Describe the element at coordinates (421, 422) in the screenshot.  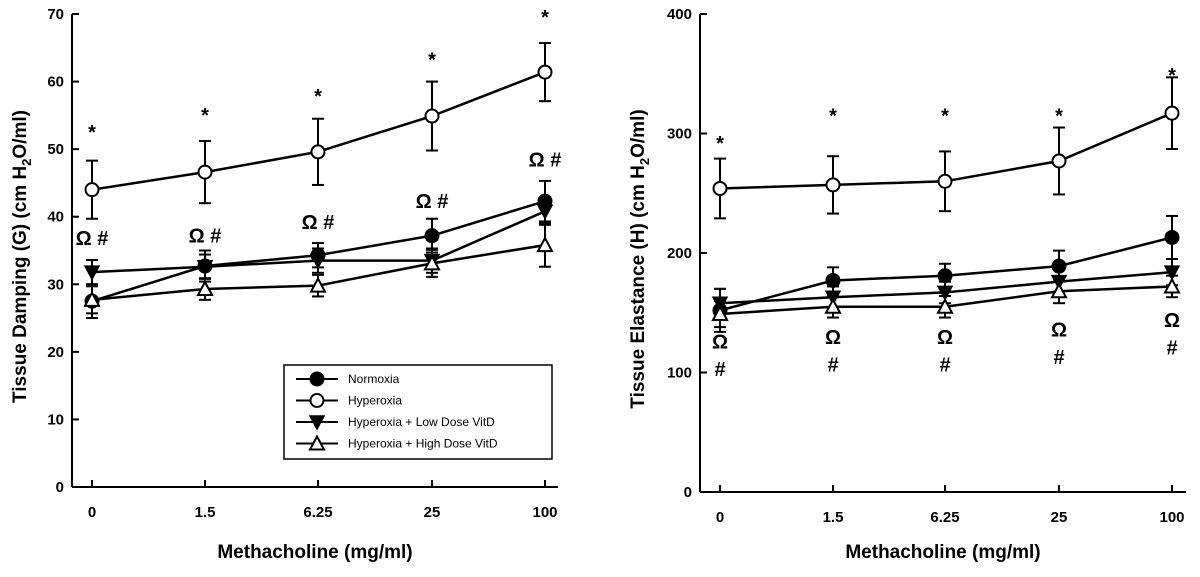
I see `legend-label: Hyperoxia + Low Dose VitD` at that location.